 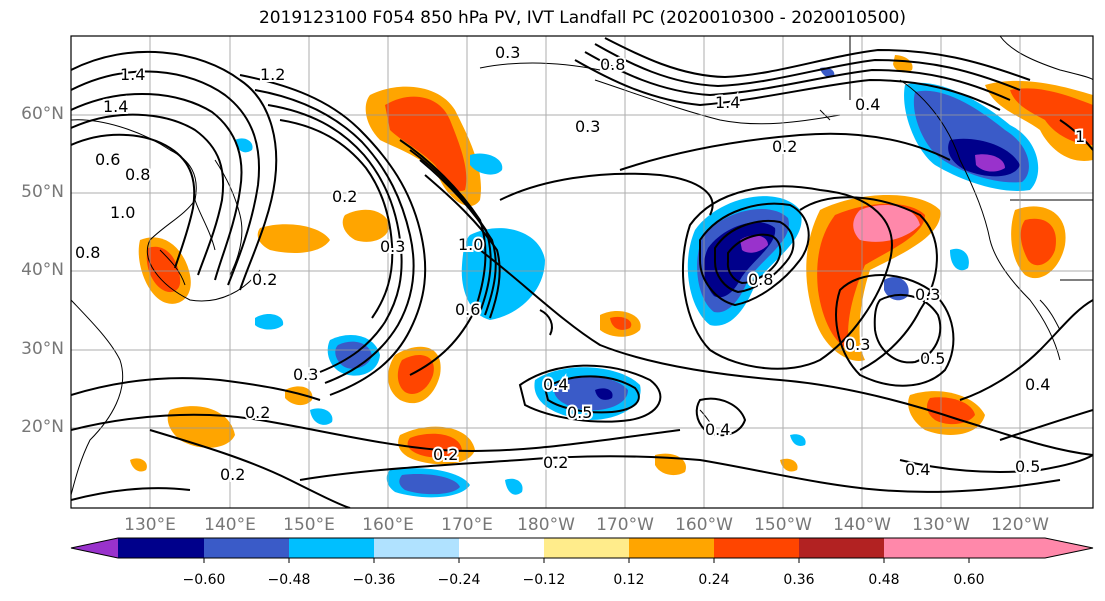 I want to click on lat-label: 20°N, so click(x=42, y=427).